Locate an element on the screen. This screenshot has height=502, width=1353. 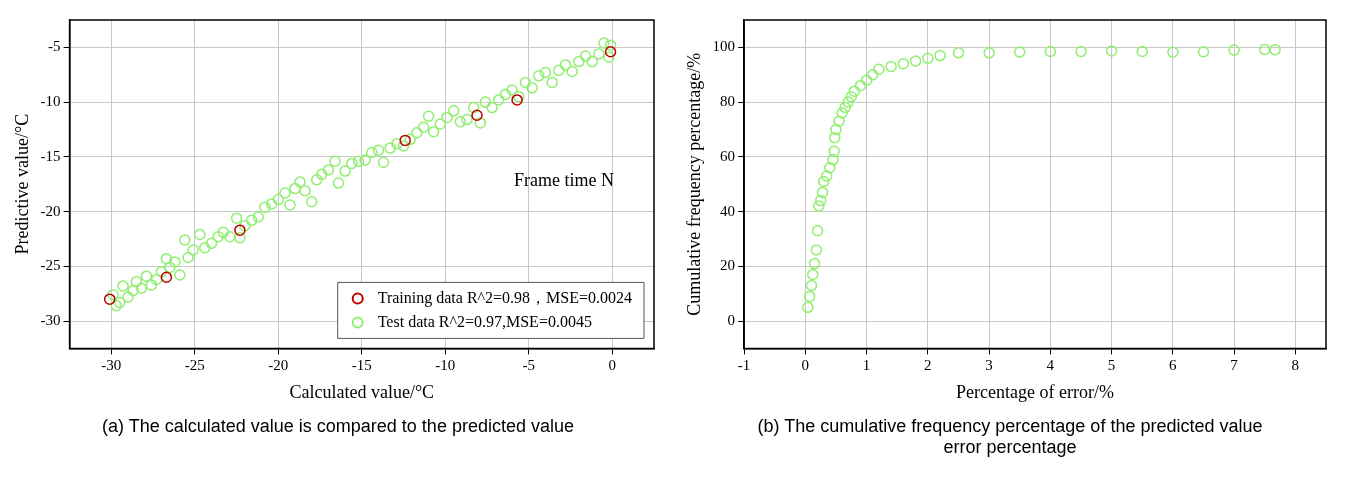
text: (a) The calculated value is compared to the predicted value is located at coordinates (338, 426).